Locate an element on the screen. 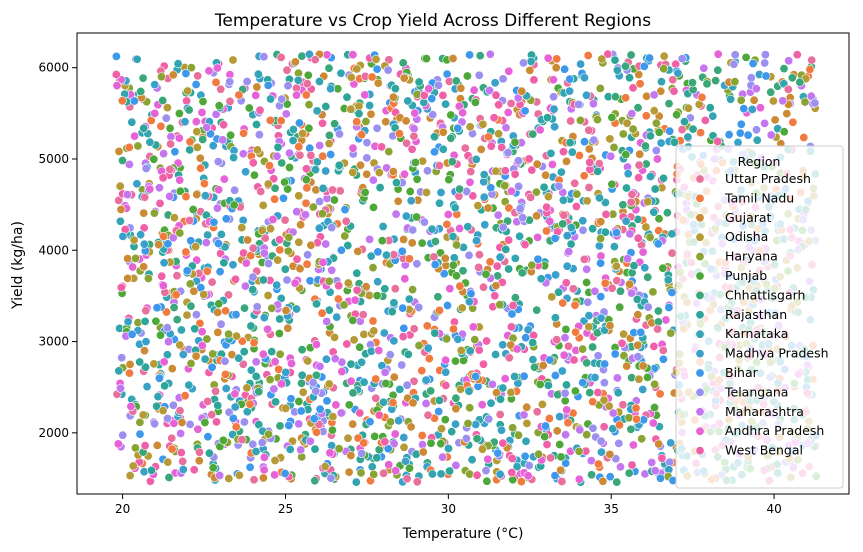 The width and height of the screenshot is (863, 552). y-axis-ticks: 2000 3000 4000 5000 6000 is located at coordinates (57, 250).